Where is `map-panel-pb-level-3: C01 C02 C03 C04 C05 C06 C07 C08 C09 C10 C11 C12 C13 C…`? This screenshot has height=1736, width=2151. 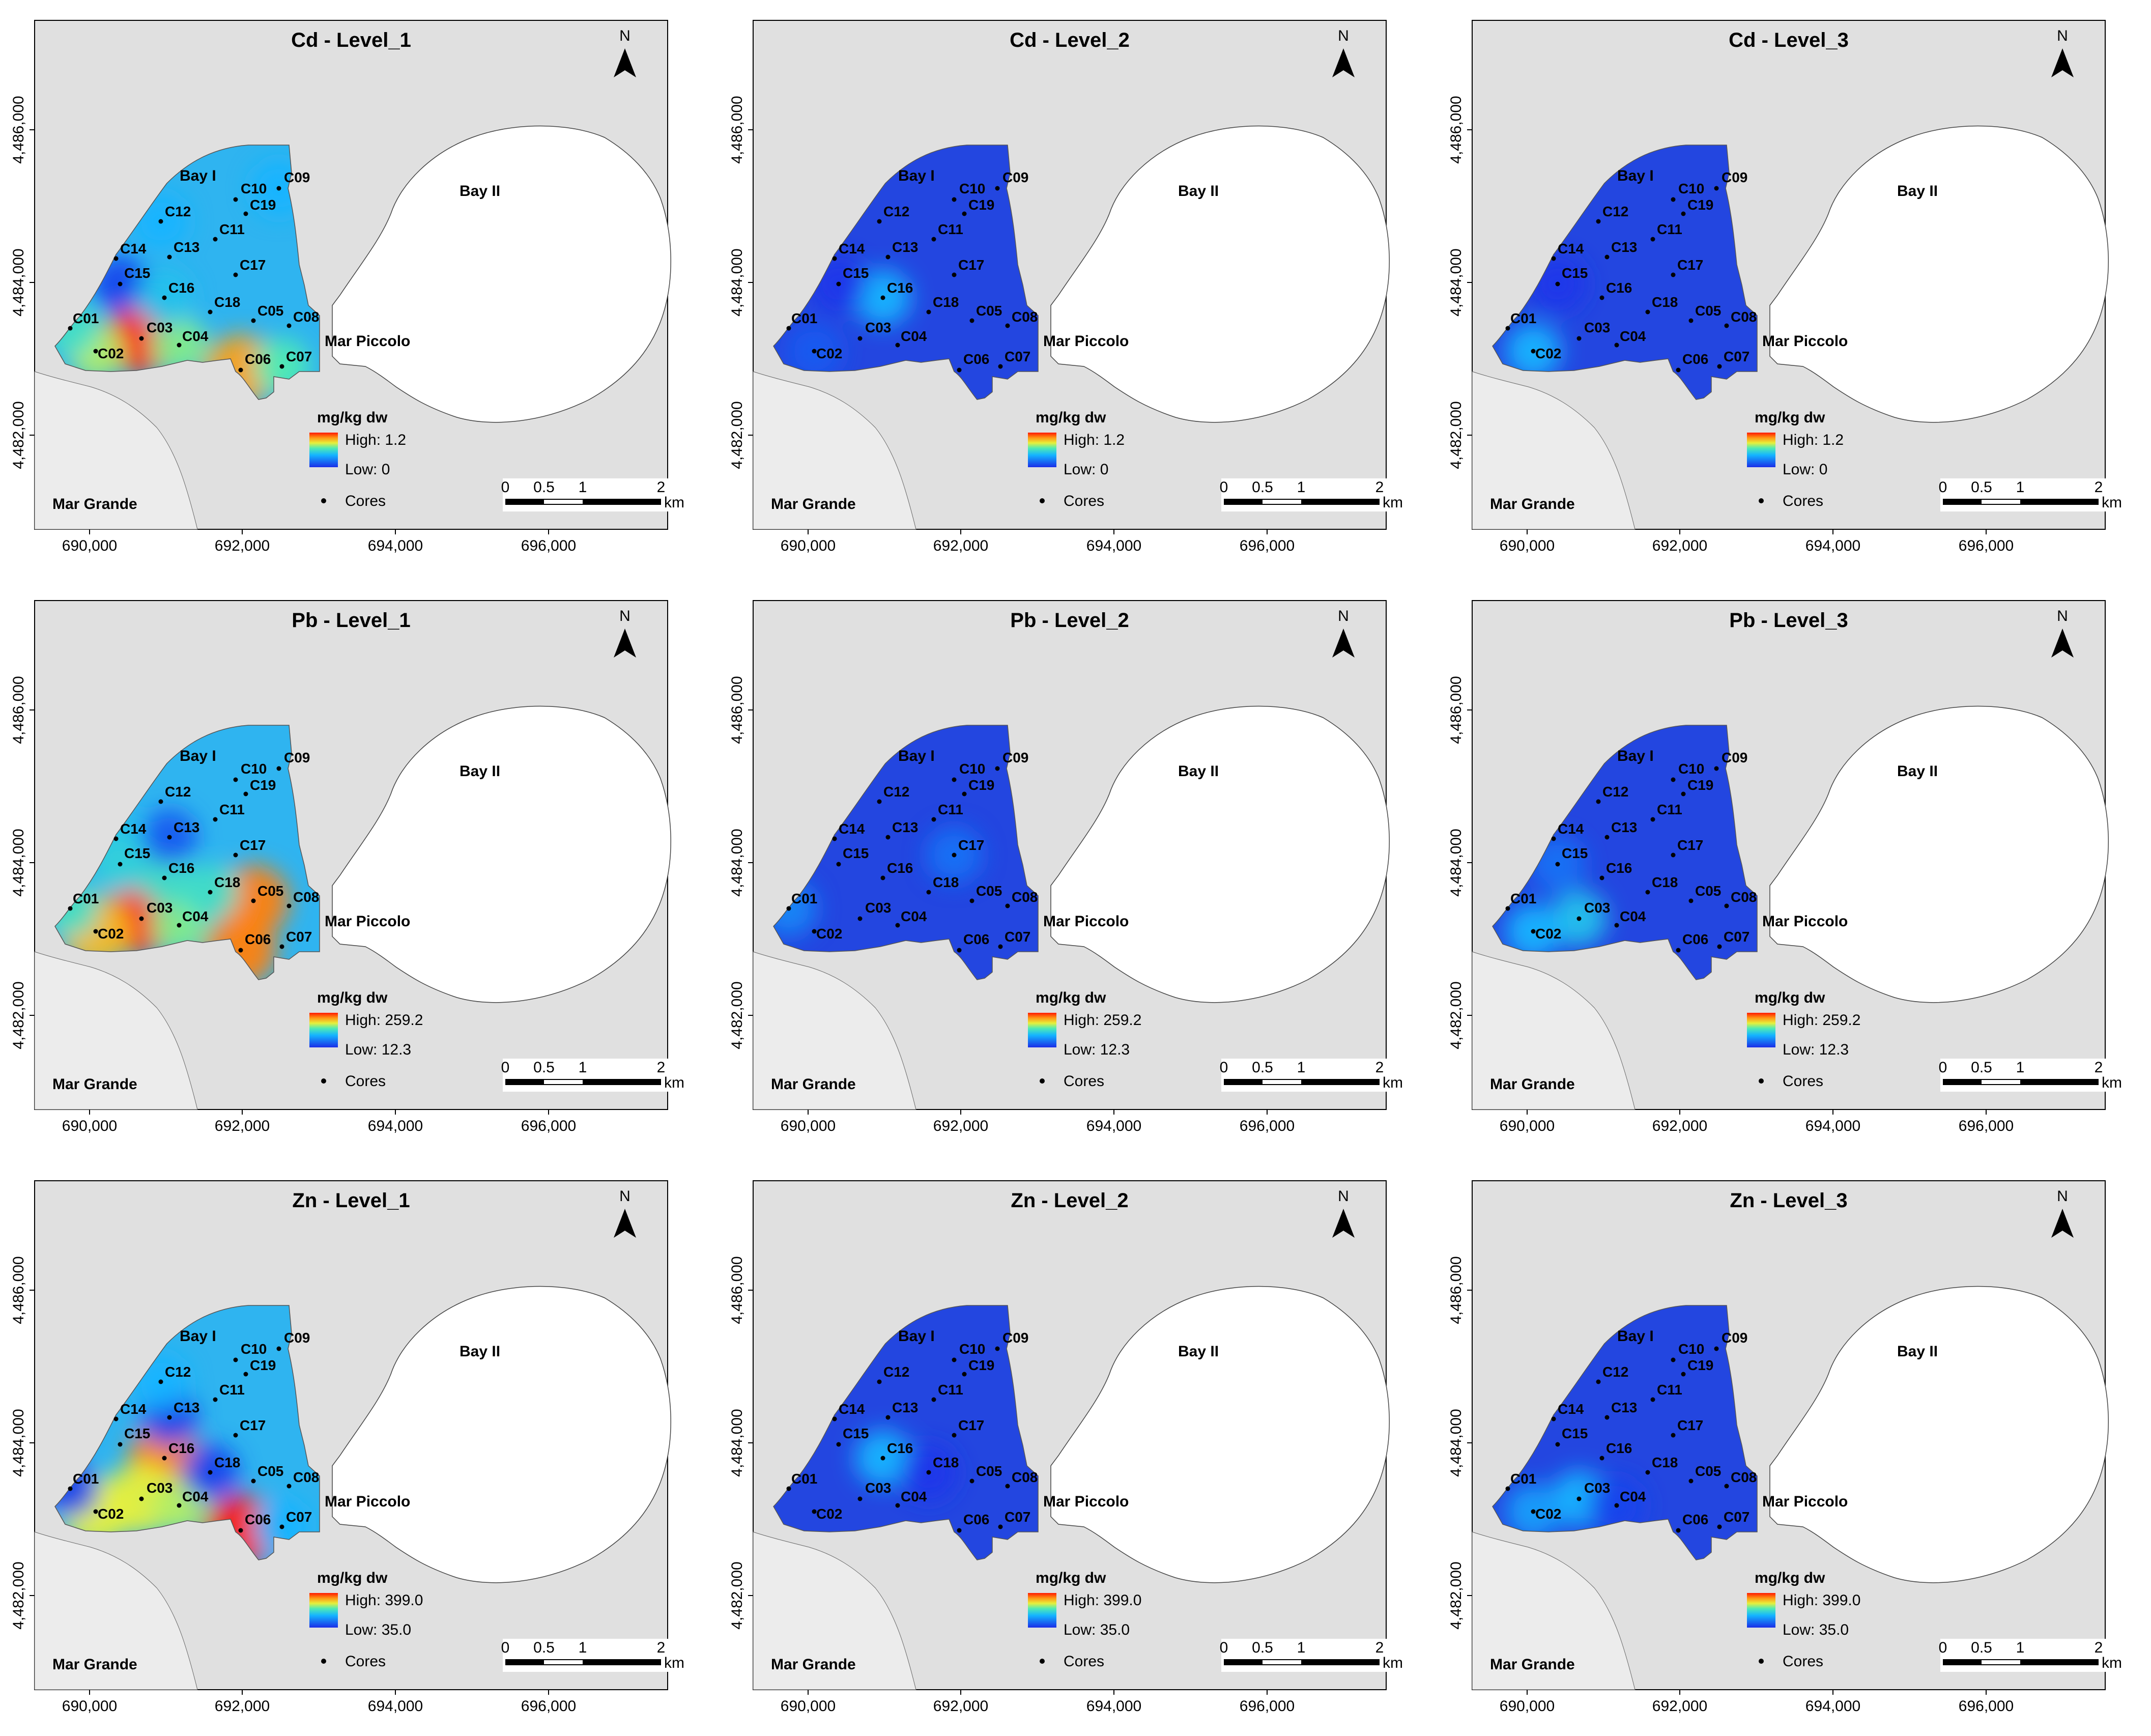 map-panel-pb-level-3: C01 C02 C03 C04 C05 C06 C07 C08 C09 C10 C11 C12 C13 C… is located at coordinates (1786, 867).